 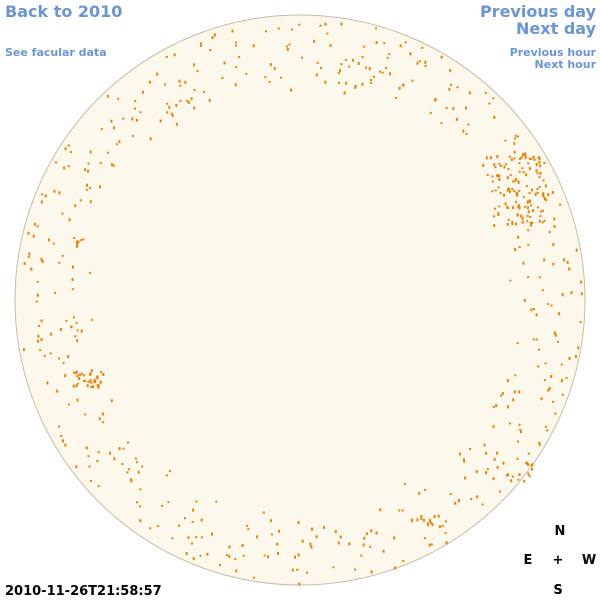 I want to click on previous-hour-link: Previous hour, so click(x=553, y=52).